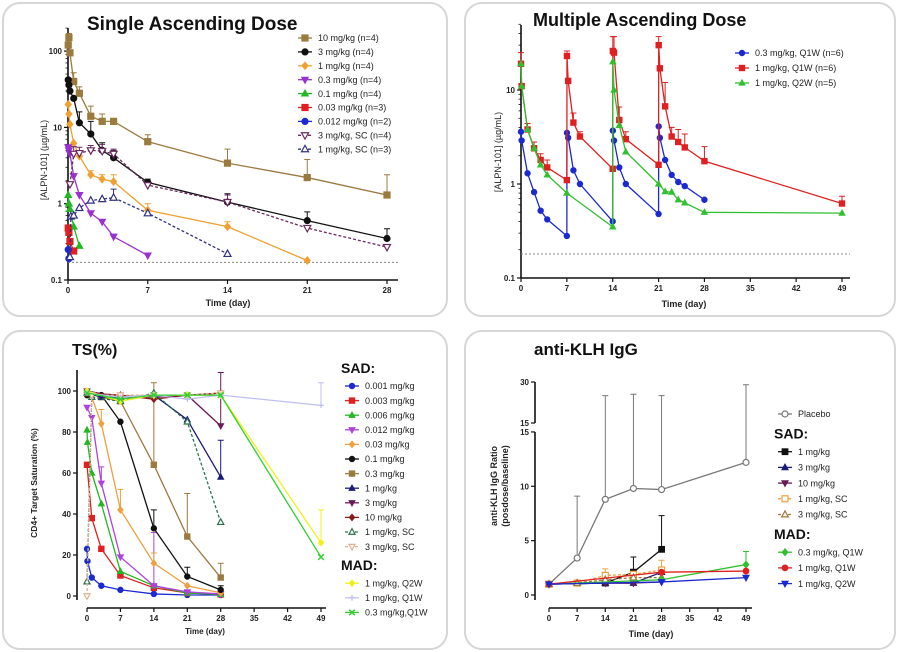 The width and height of the screenshot is (898, 652). I want to click on legend-item: 0.3 mg/kg, Q1W, so click(821, 552).